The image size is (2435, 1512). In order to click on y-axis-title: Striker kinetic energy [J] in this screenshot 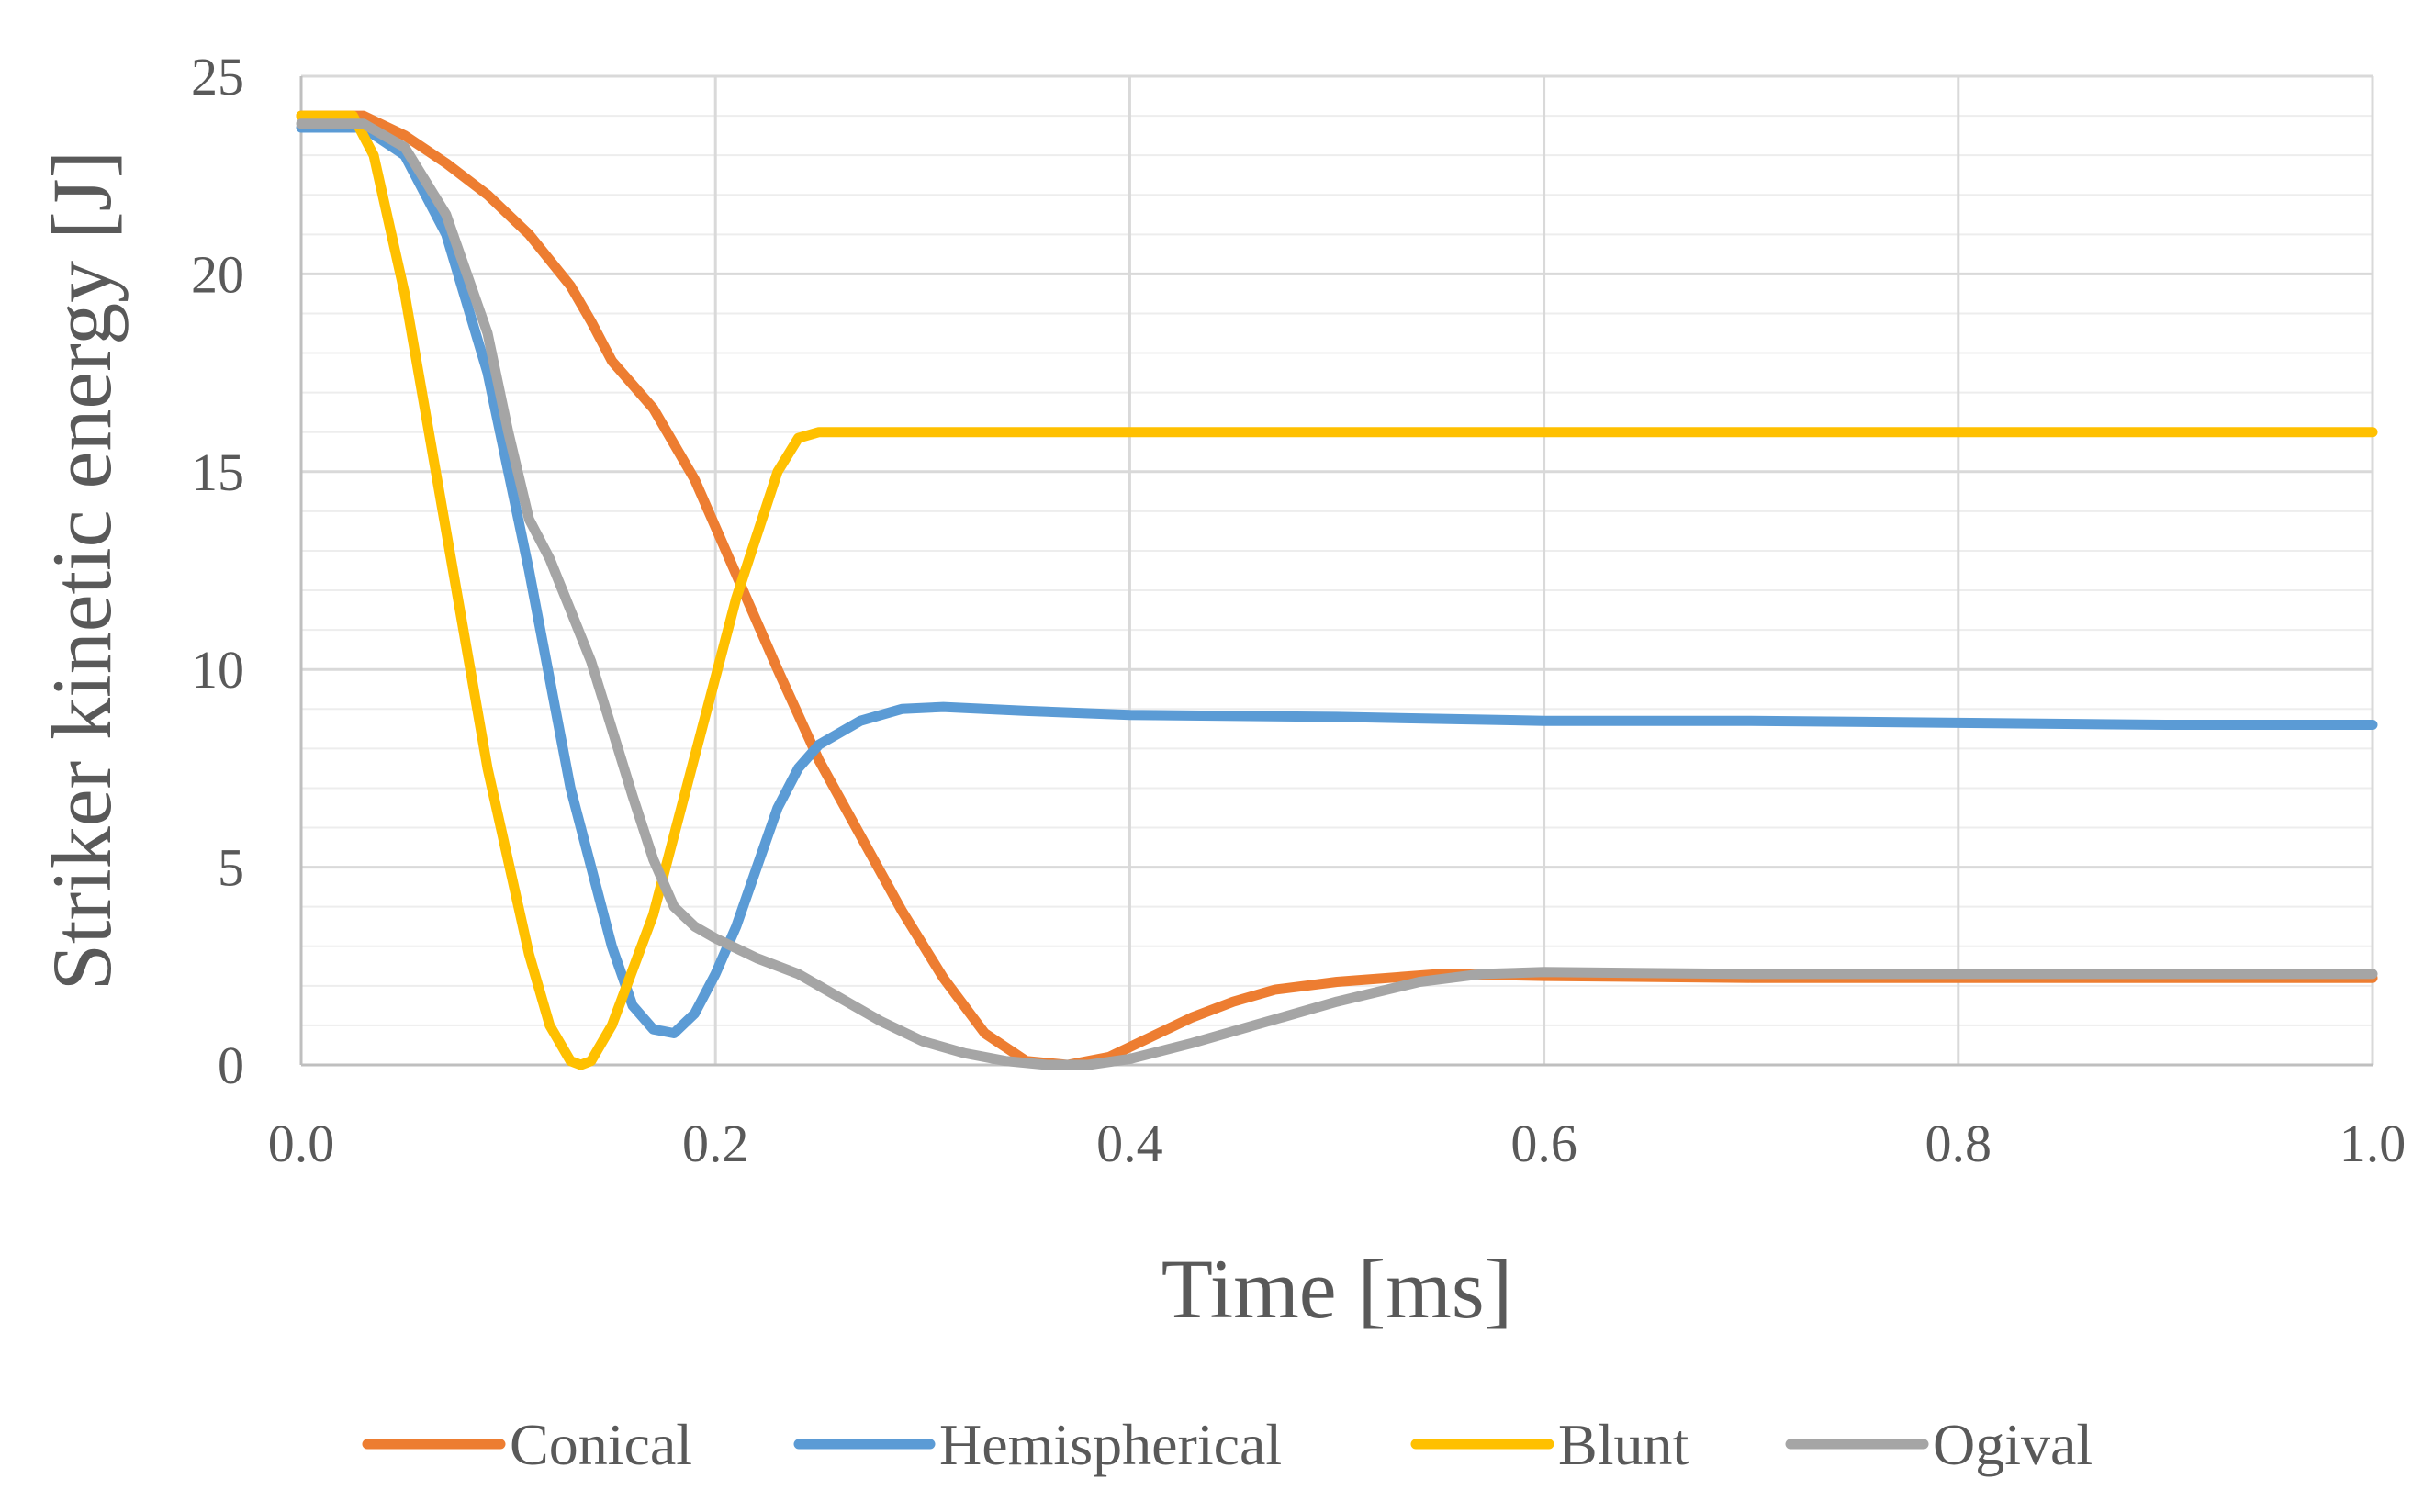, I will do `click(82, 571)`.